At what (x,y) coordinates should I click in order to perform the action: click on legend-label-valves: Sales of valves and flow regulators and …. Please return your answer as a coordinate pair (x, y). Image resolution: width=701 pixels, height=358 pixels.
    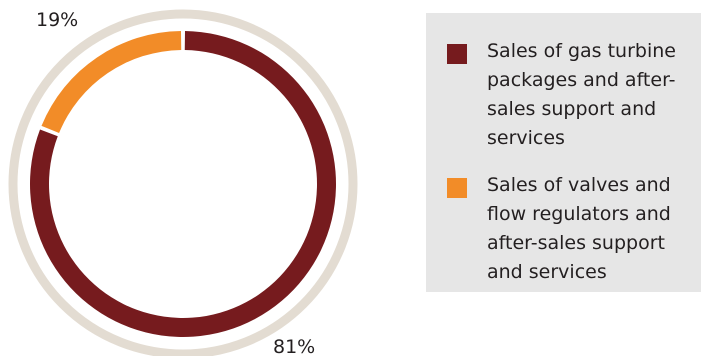
    Looking at the image, I should click on (579, 228).